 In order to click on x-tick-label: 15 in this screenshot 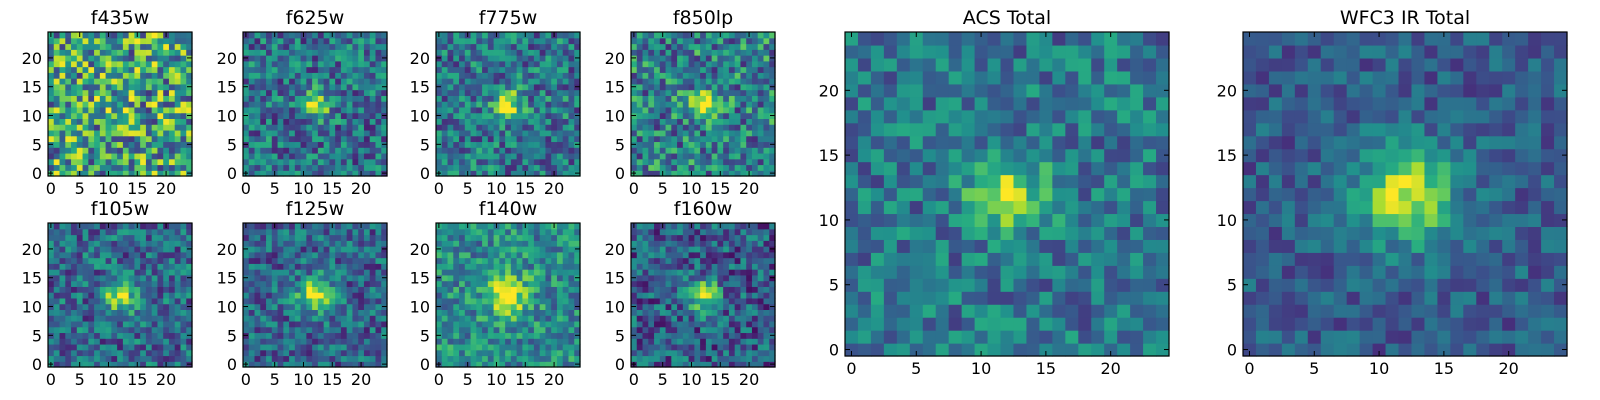, I will do `click(137, 379)`.